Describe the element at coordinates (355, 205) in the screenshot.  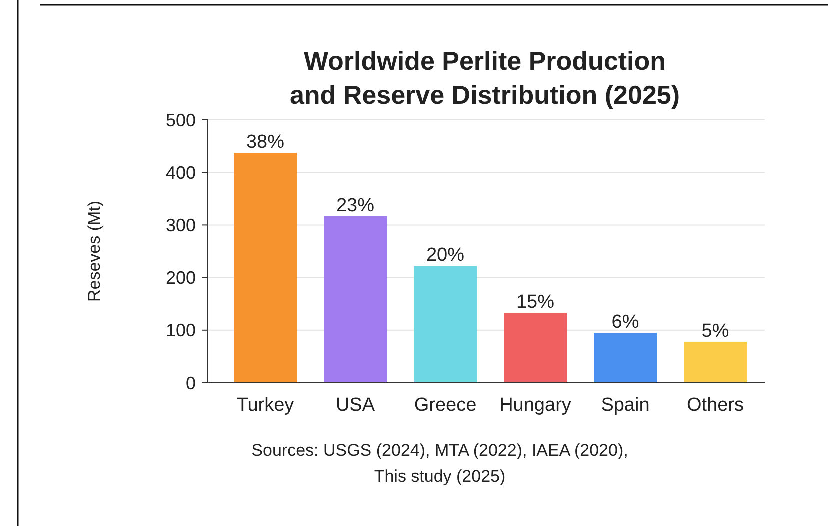
I see `annotation: 23%` at that location.